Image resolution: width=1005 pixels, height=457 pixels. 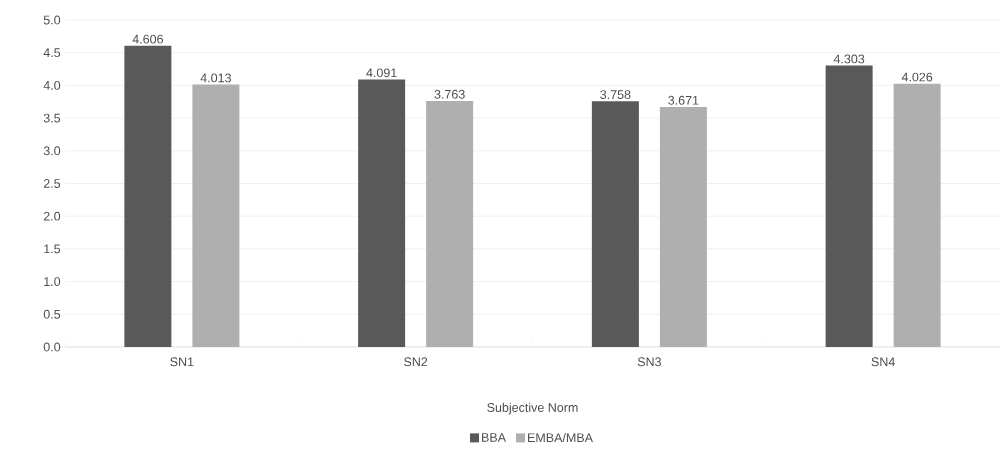 What do you see at coordinates (560, 437) in the screenshot?
I see `legend-label: EMBA/MBA` at bounding box center [560, 437].